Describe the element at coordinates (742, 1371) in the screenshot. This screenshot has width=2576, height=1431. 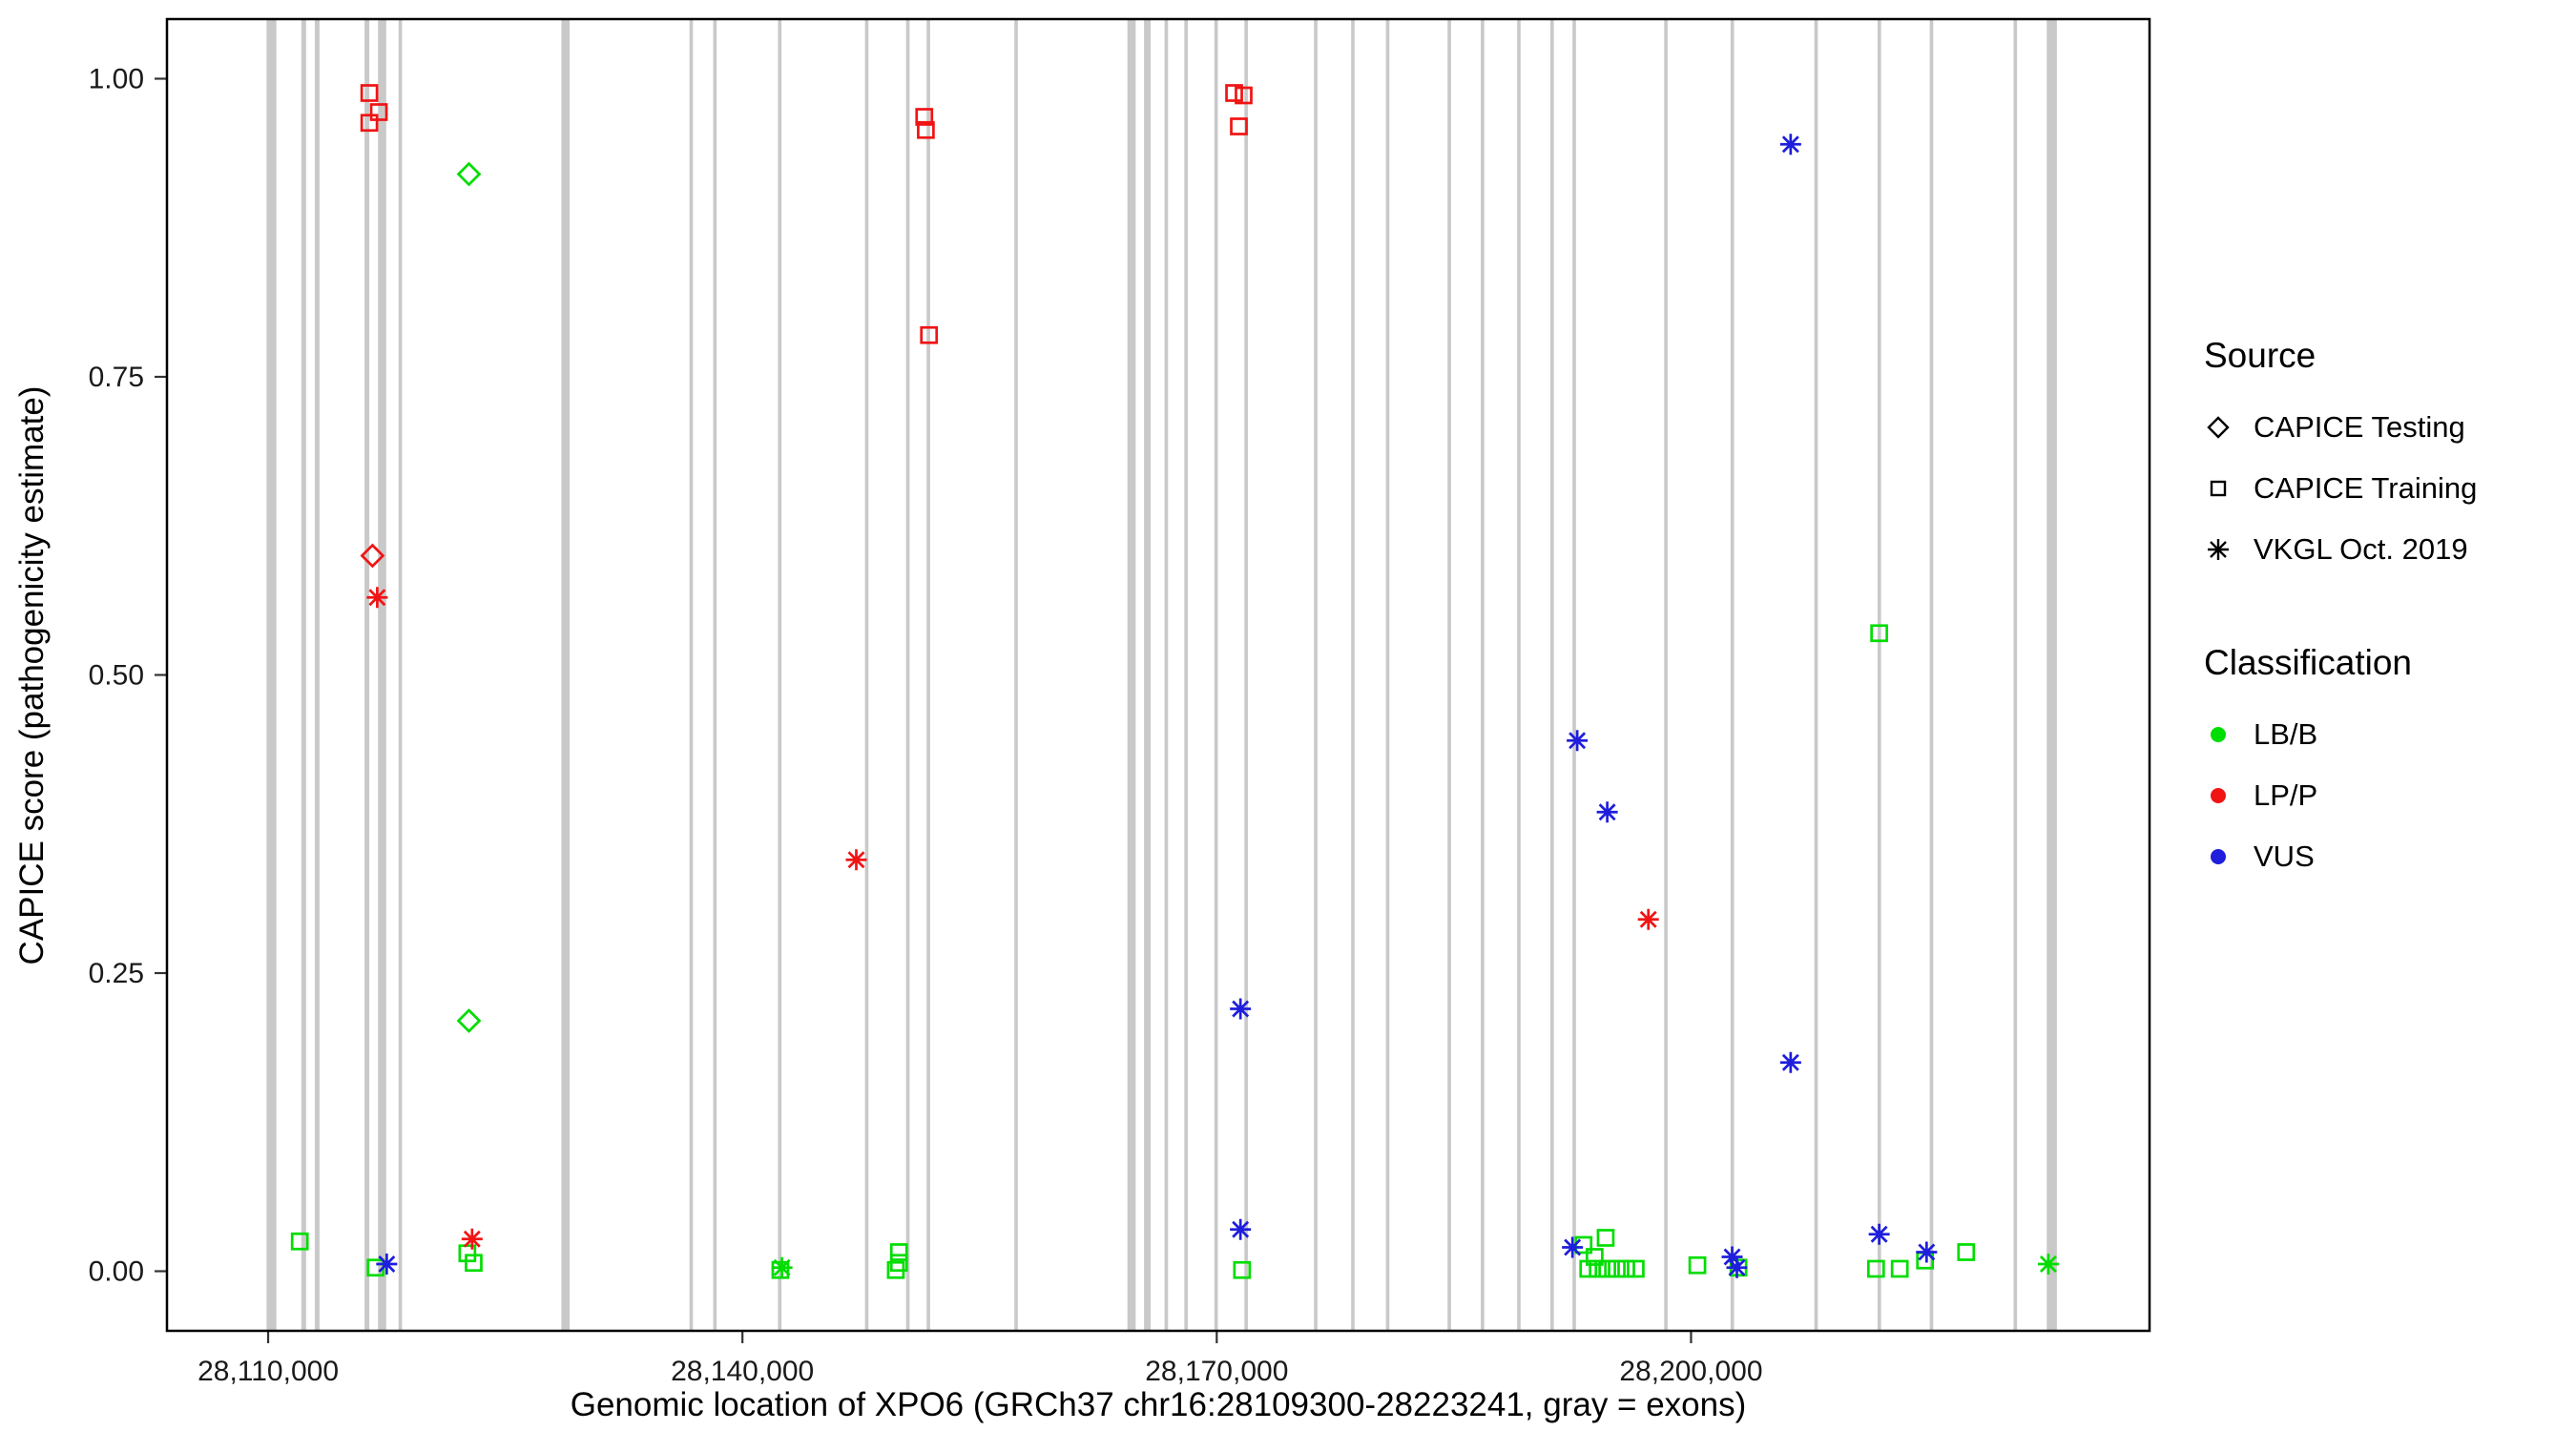
I see `x-tick-label: 28,140,000` at that location.